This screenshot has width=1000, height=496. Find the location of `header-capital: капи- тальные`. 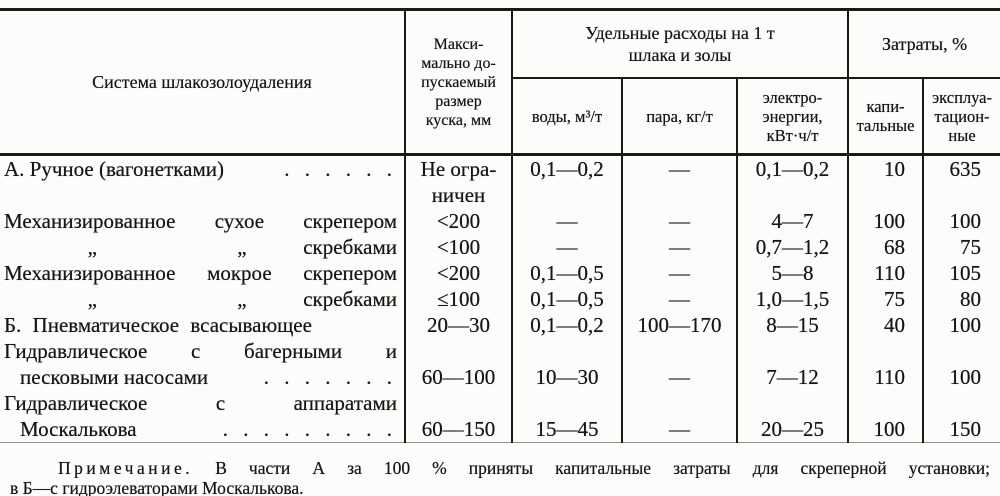

header-capital: капи- тальные is located at coordinates (885, 116).